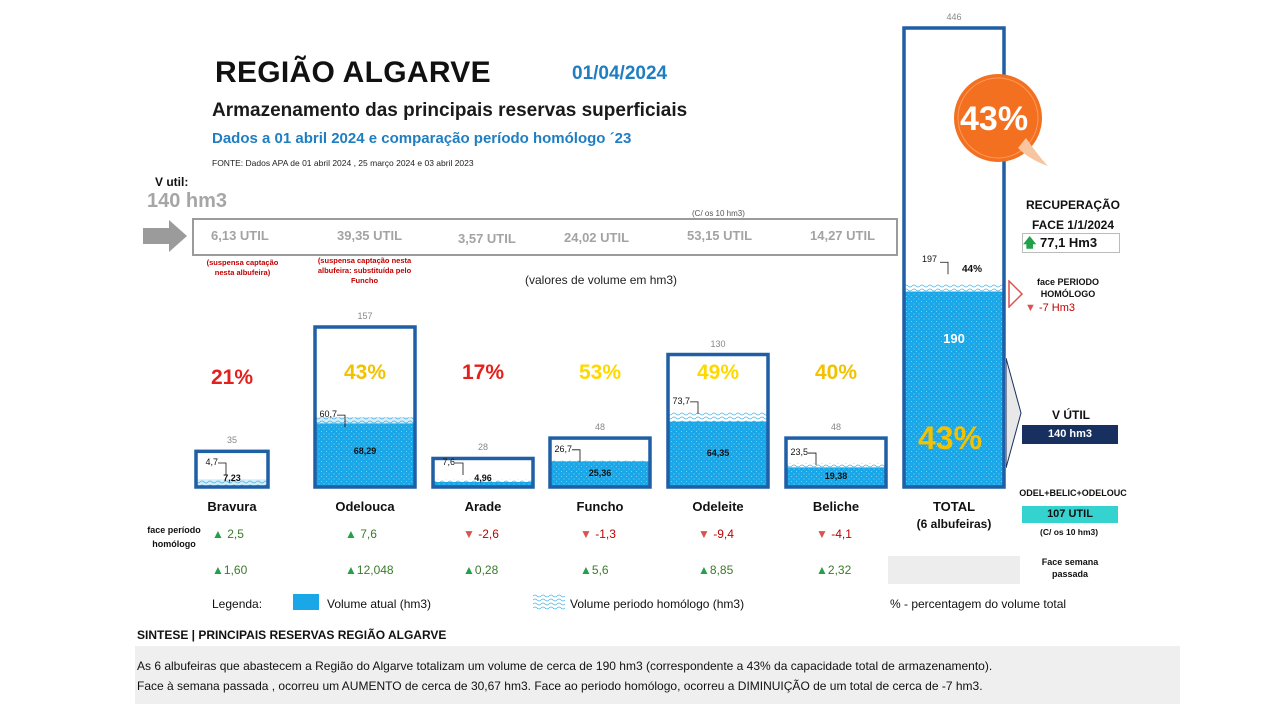  I want to click on percent-label: 43%, so click(365, 372).